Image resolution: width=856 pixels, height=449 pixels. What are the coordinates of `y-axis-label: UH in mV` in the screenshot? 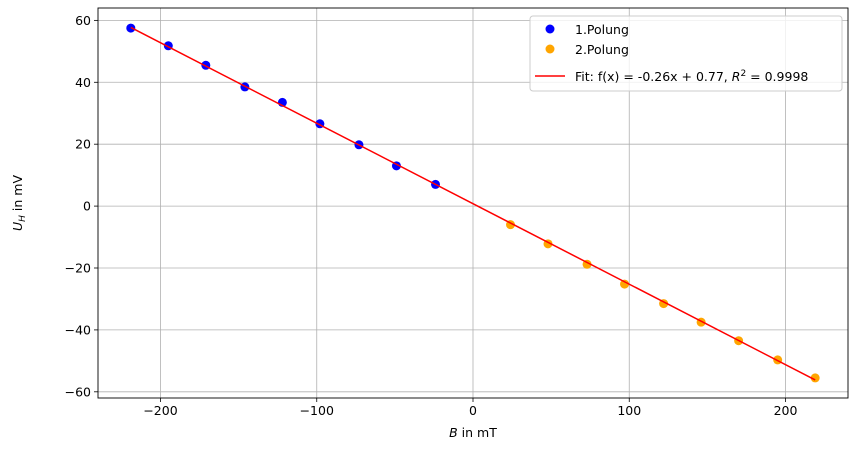 It's located at (19, 203).